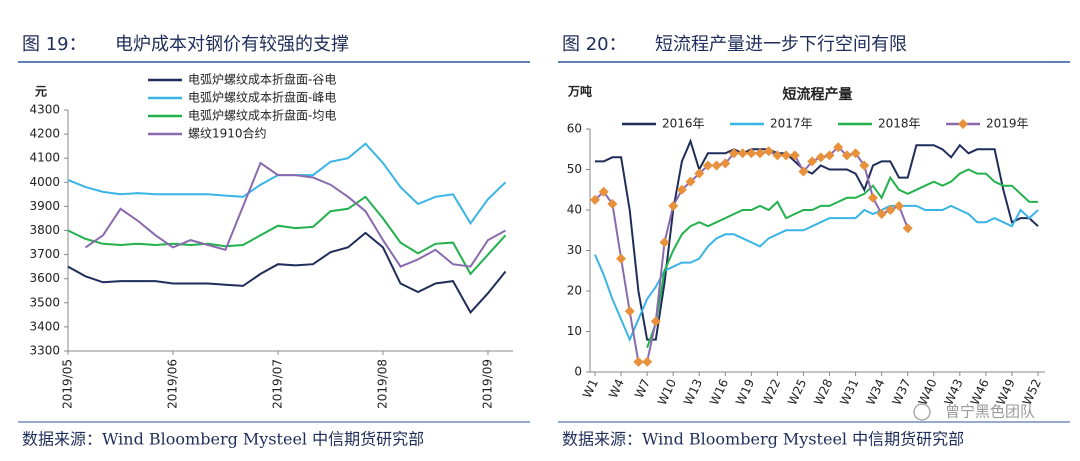 The width and height of the screenshot is (1080, 461). What do you see at coordinates (383, 384) in the screenshot?
I see `x-tick-label: 2019/08` at bounding box center [383, 384].